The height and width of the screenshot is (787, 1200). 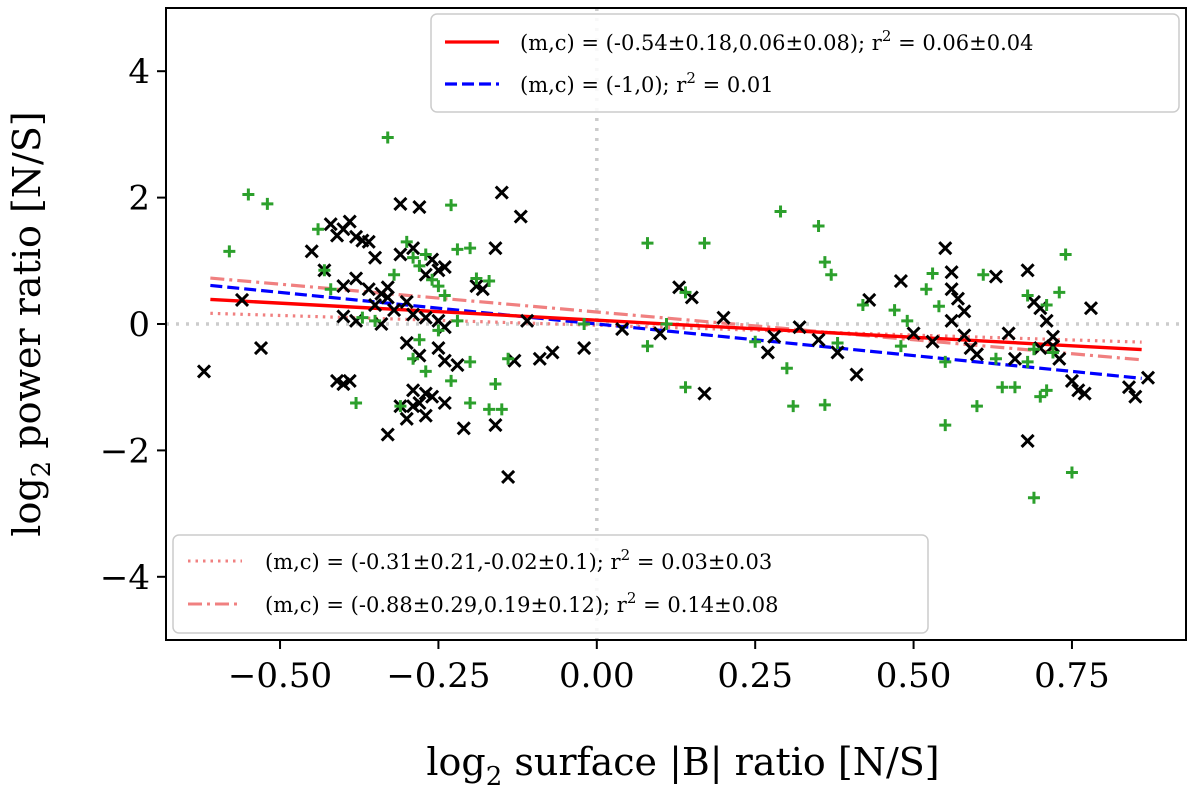 I want to click on fit-line-dotted-salmon, so click(x=676, y=327).